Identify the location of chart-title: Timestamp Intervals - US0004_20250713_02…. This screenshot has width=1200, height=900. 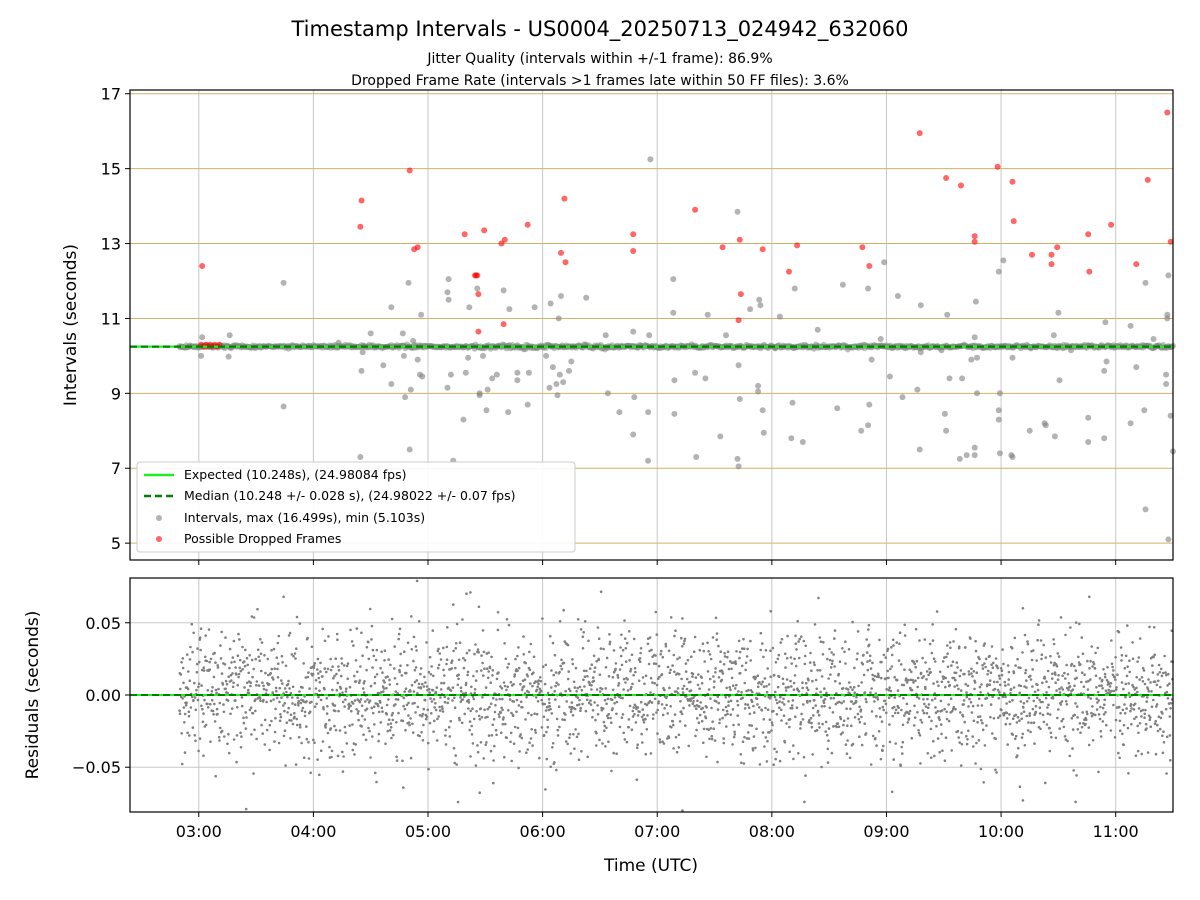
(599, 29).